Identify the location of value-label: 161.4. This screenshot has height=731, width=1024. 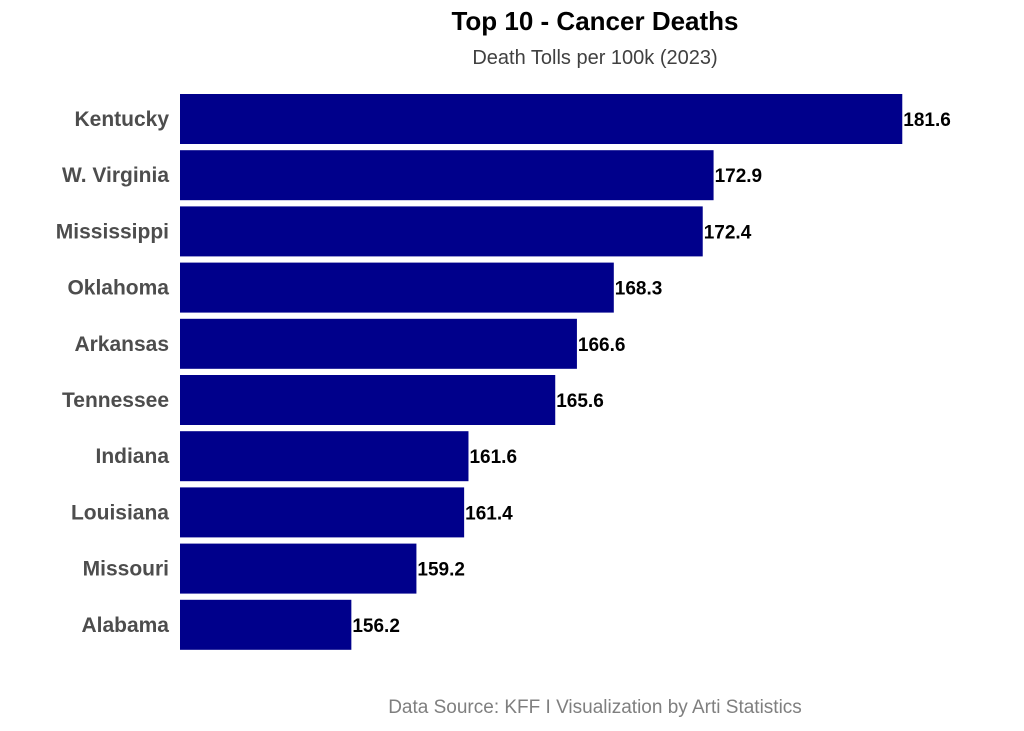
(489, 513).